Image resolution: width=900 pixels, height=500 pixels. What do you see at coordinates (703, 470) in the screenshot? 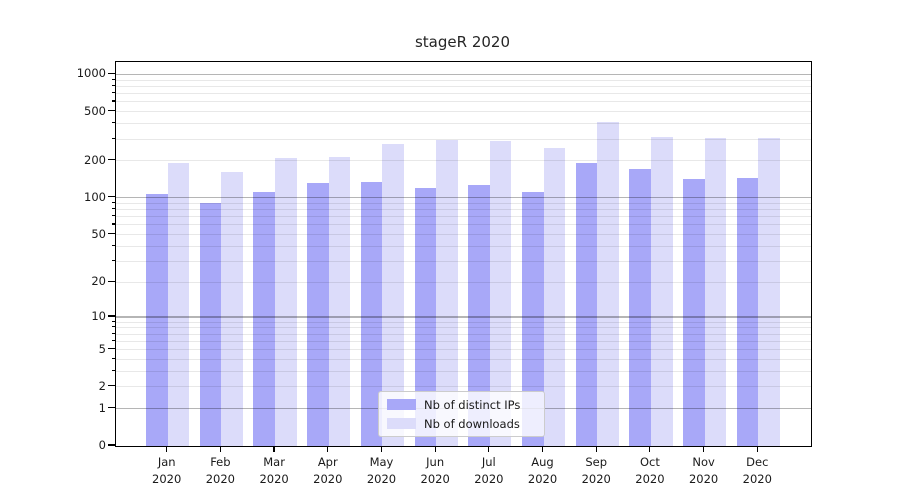
I see `x-tick-label-nov: Nov 2020` at bounding box center [703, 470].